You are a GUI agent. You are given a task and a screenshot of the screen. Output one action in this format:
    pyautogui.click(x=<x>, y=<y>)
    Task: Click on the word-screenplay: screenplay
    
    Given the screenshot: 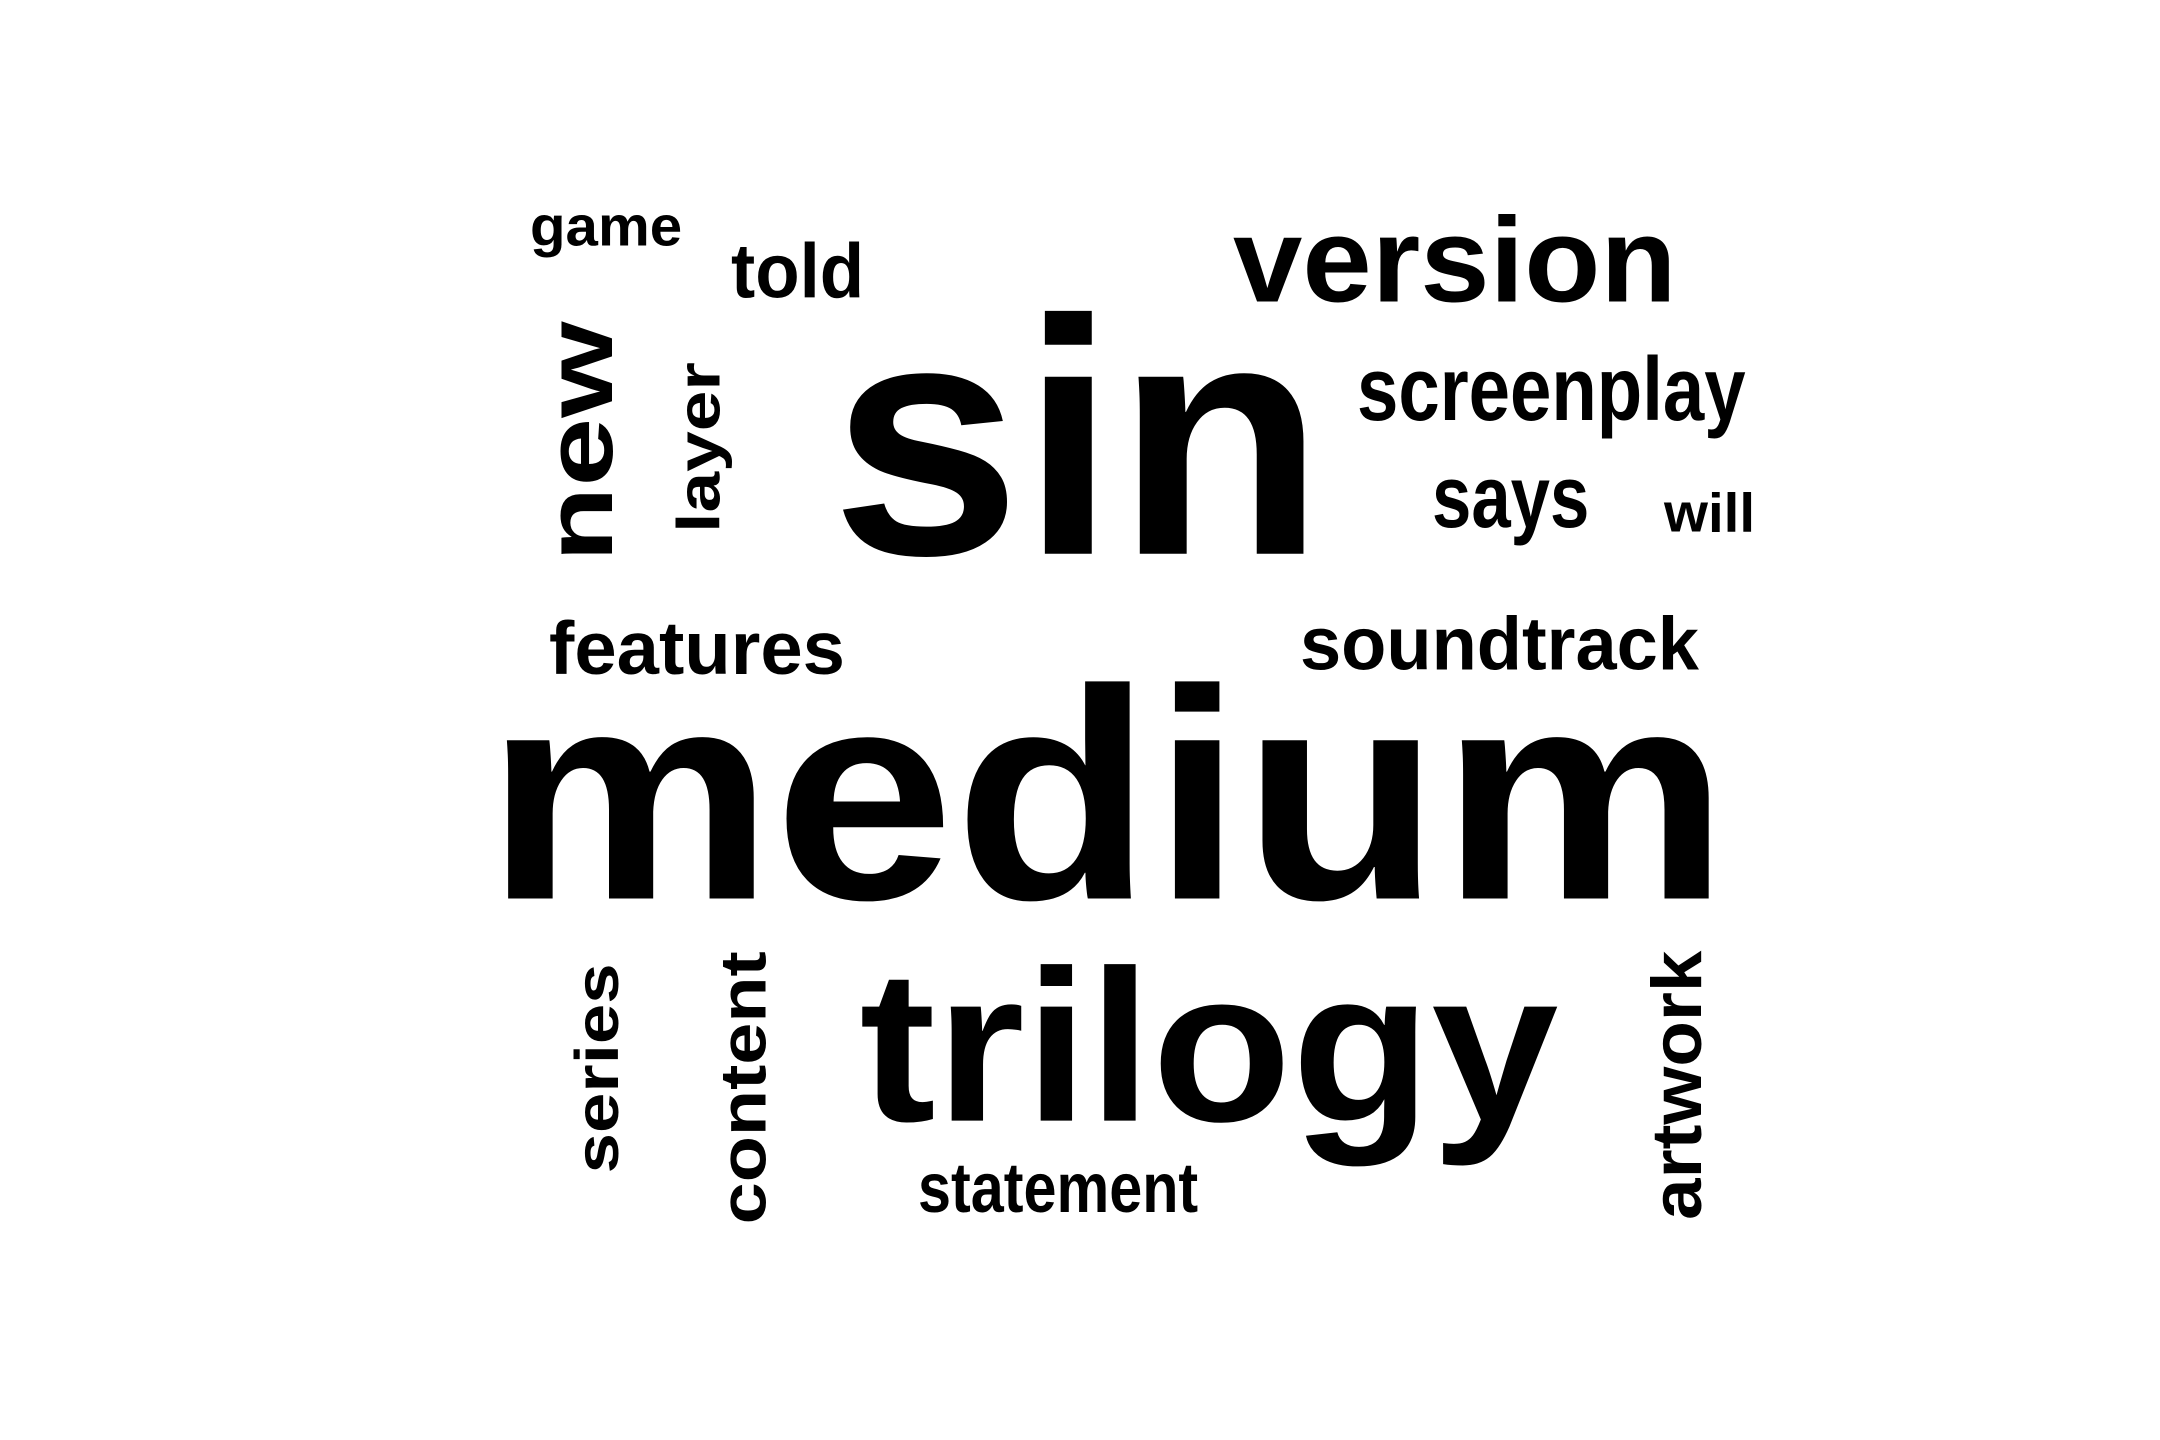 What is the action you would take?
    pyautogui.click(x=1551, y=389)
    